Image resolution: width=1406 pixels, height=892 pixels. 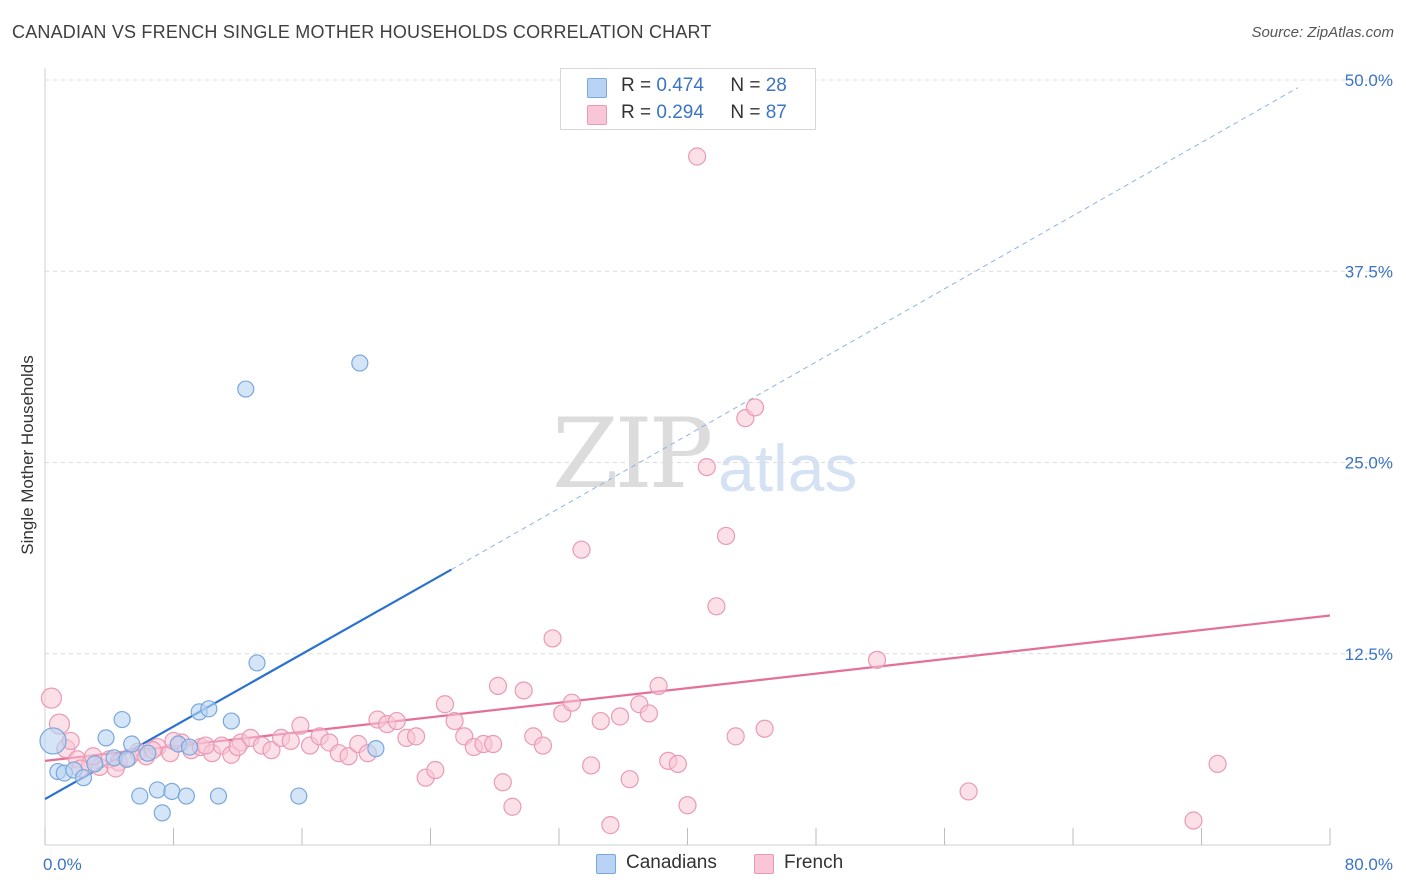 What do you see at coordinates (814, 862) in the screenshot?
I see `bottom-legend-label-french: French` at bounding box center [814, 862].